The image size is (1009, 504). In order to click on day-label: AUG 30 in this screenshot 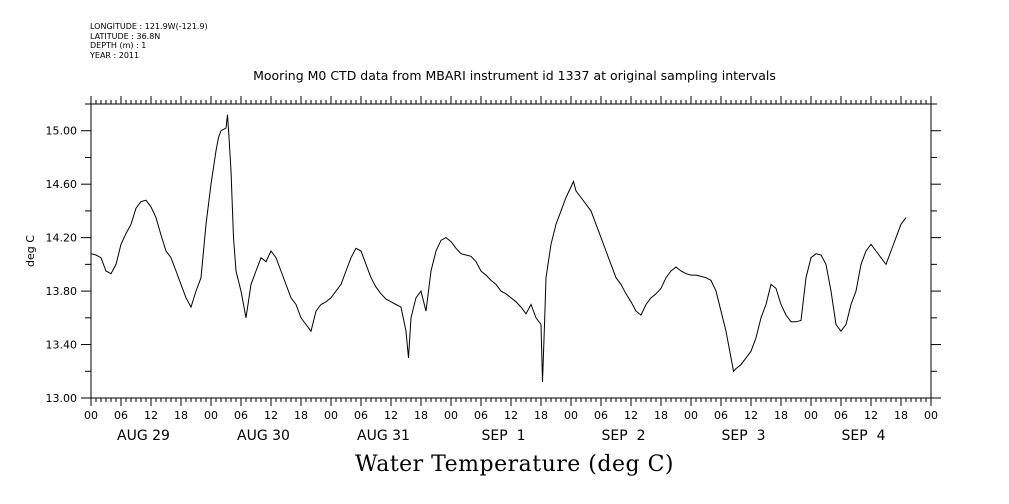, I will do `click(263, 436)`.